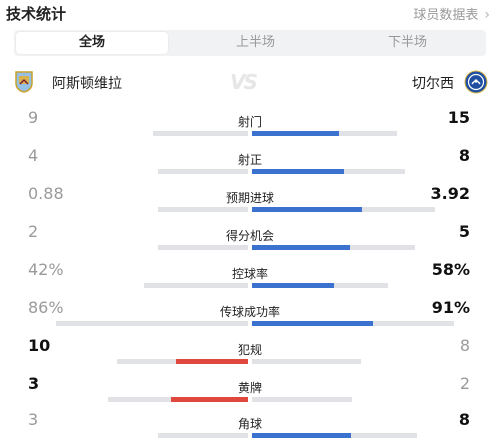 The width and height of the screenshot is (500, 448). Describe the element at coordinates (249, 236) in the screenshot. I see `stat-label: 得分机会` at that location.